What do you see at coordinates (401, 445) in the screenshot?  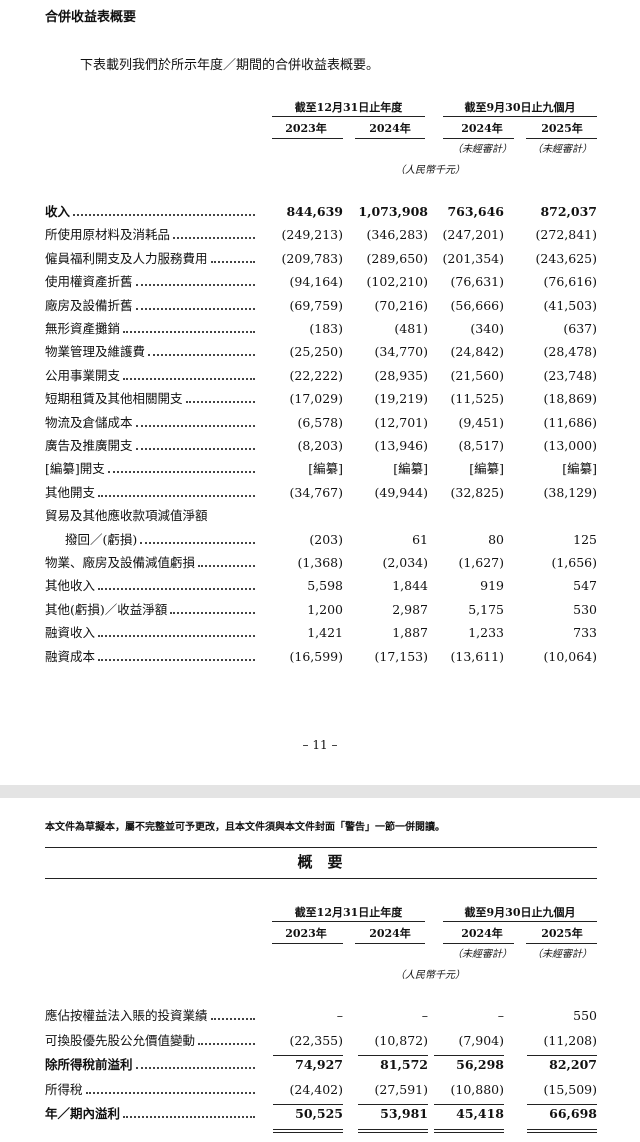 I see `cell-value: (13,946)` at bounding box center [401, 445].